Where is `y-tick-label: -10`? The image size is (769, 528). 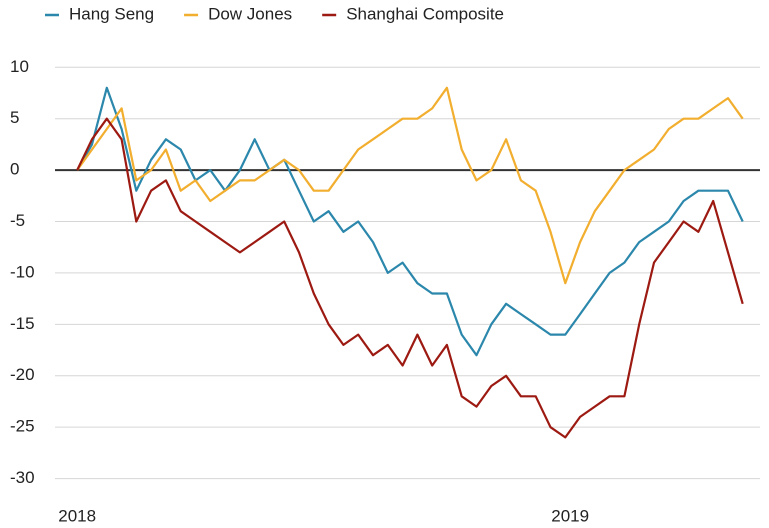 y-tick-label: -10 is located at coordinates (22, 271).